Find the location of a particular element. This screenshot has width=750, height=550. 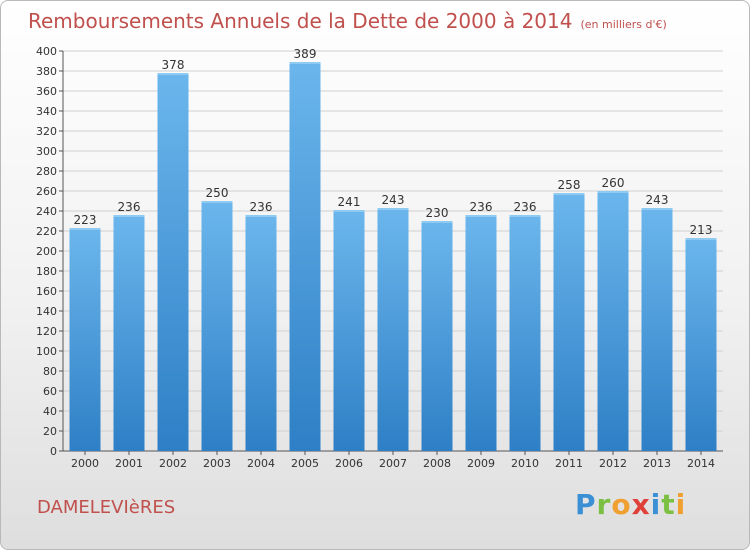

y-tick-label: 320 is located at coordinates (46, 131).